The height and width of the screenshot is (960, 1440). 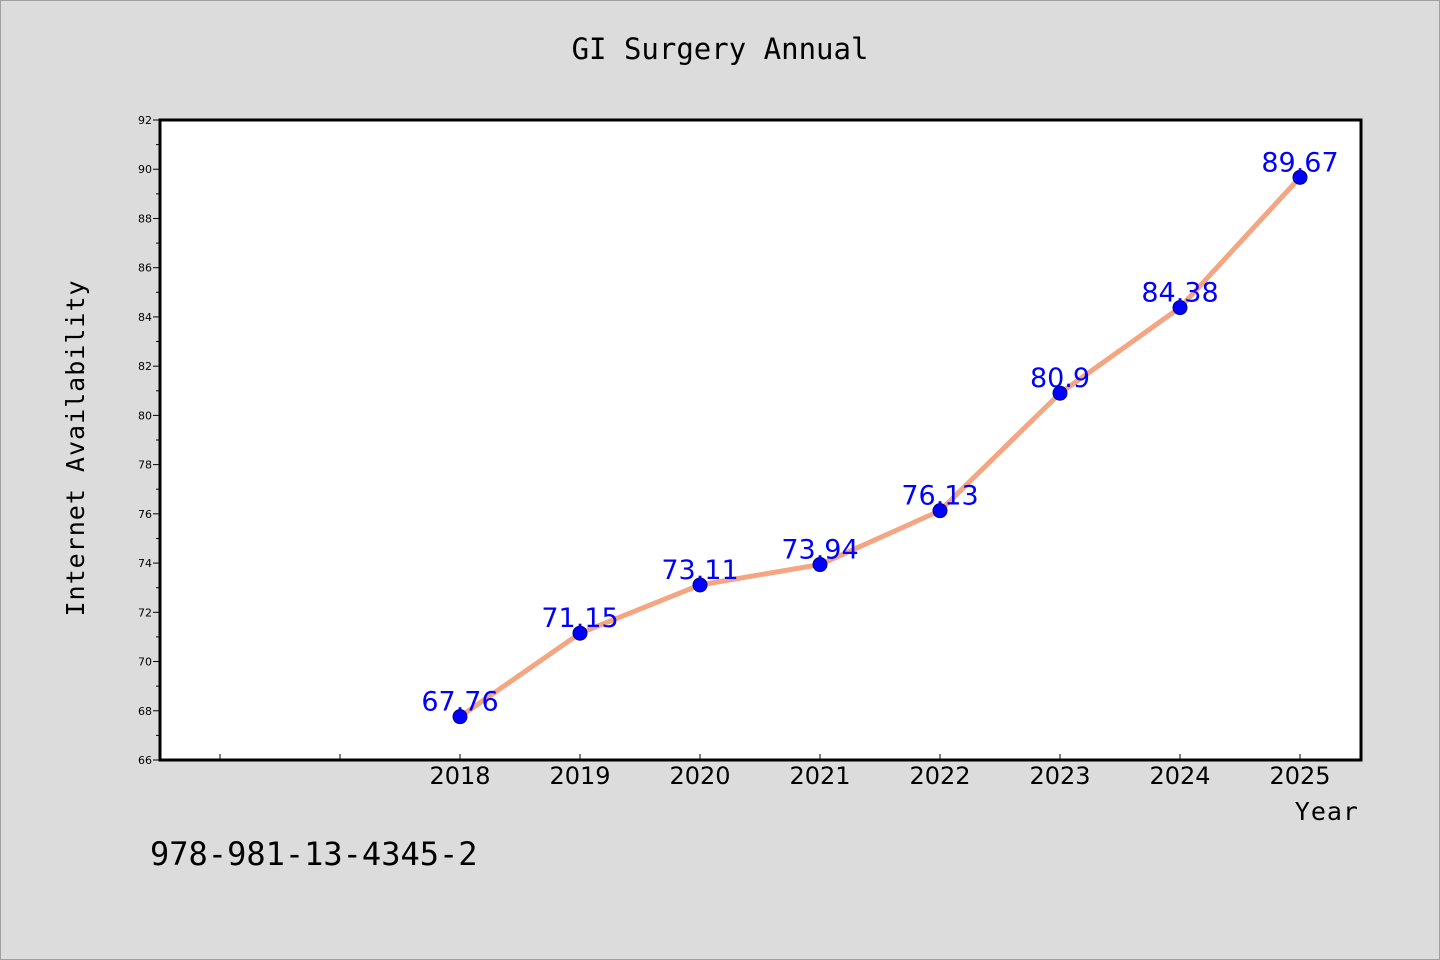 What do you see at coordinates (720, 49) in the screenshot?
I see `chart-title: GI Surgery Annual` at bounding box center [720, 49].